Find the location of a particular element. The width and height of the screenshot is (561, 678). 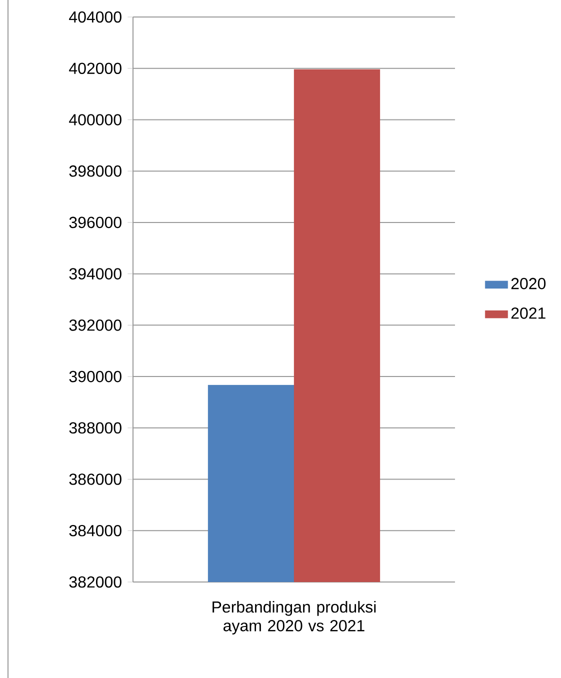

y-tick-label: 388000 is located at coordinates (95, 428).